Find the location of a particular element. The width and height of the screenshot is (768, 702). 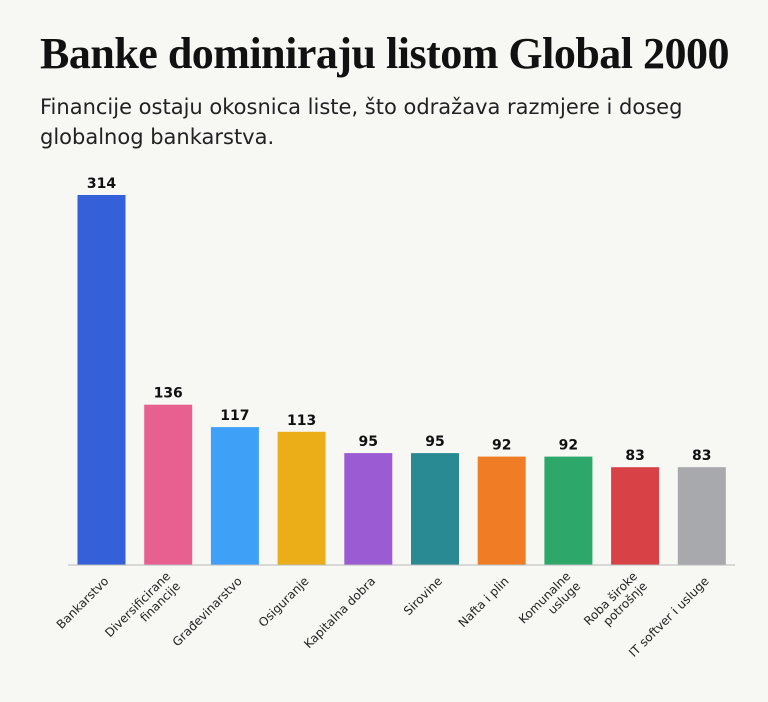

category-label-3: Osiguranje is located at coordinates (284, 602).